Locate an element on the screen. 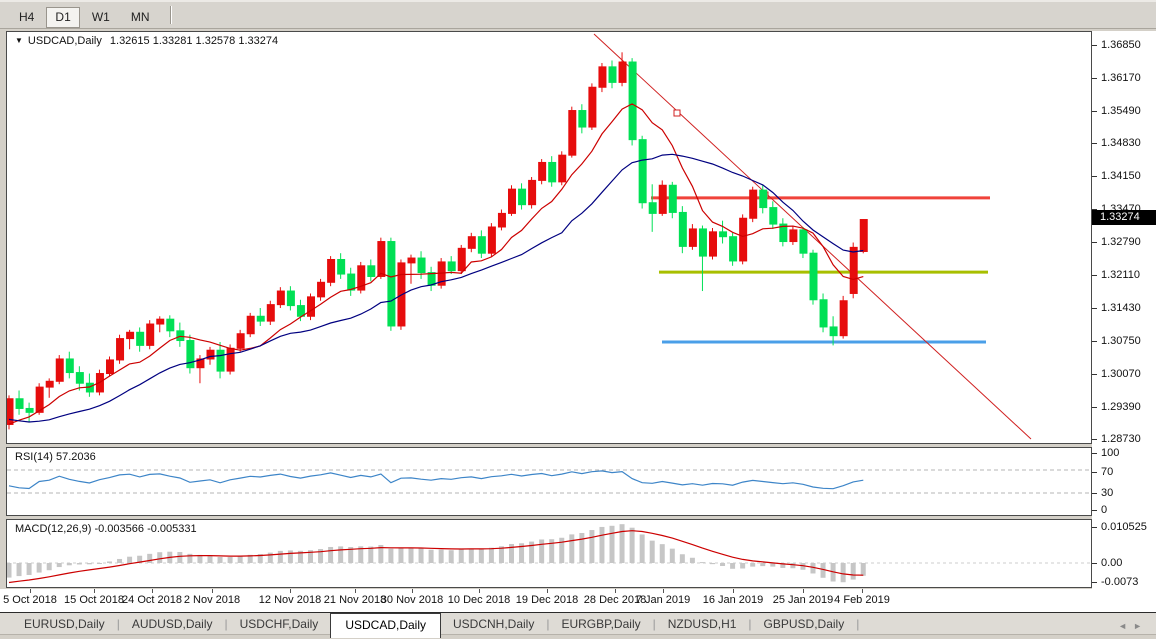  tab-gbpusd-daily: GBPUSD,Daily is located at coordinates (804, 624).